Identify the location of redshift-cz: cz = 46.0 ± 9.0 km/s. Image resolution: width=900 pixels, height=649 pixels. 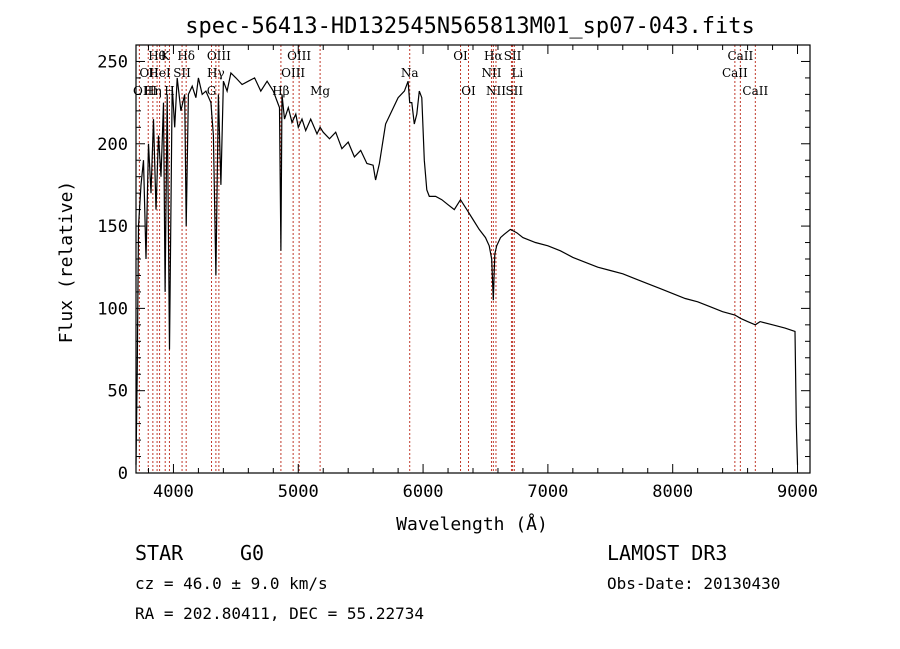
(231, 583).